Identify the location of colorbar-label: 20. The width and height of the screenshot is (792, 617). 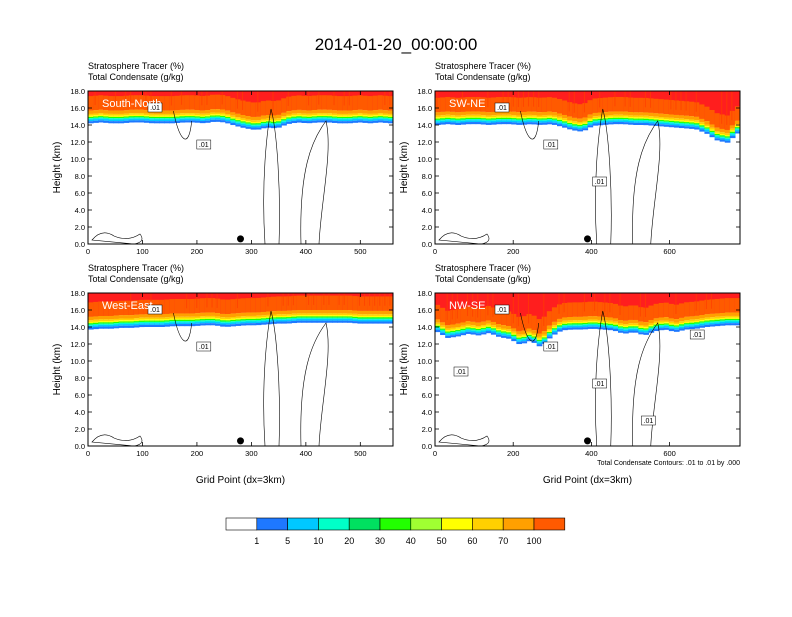
(349, 541).